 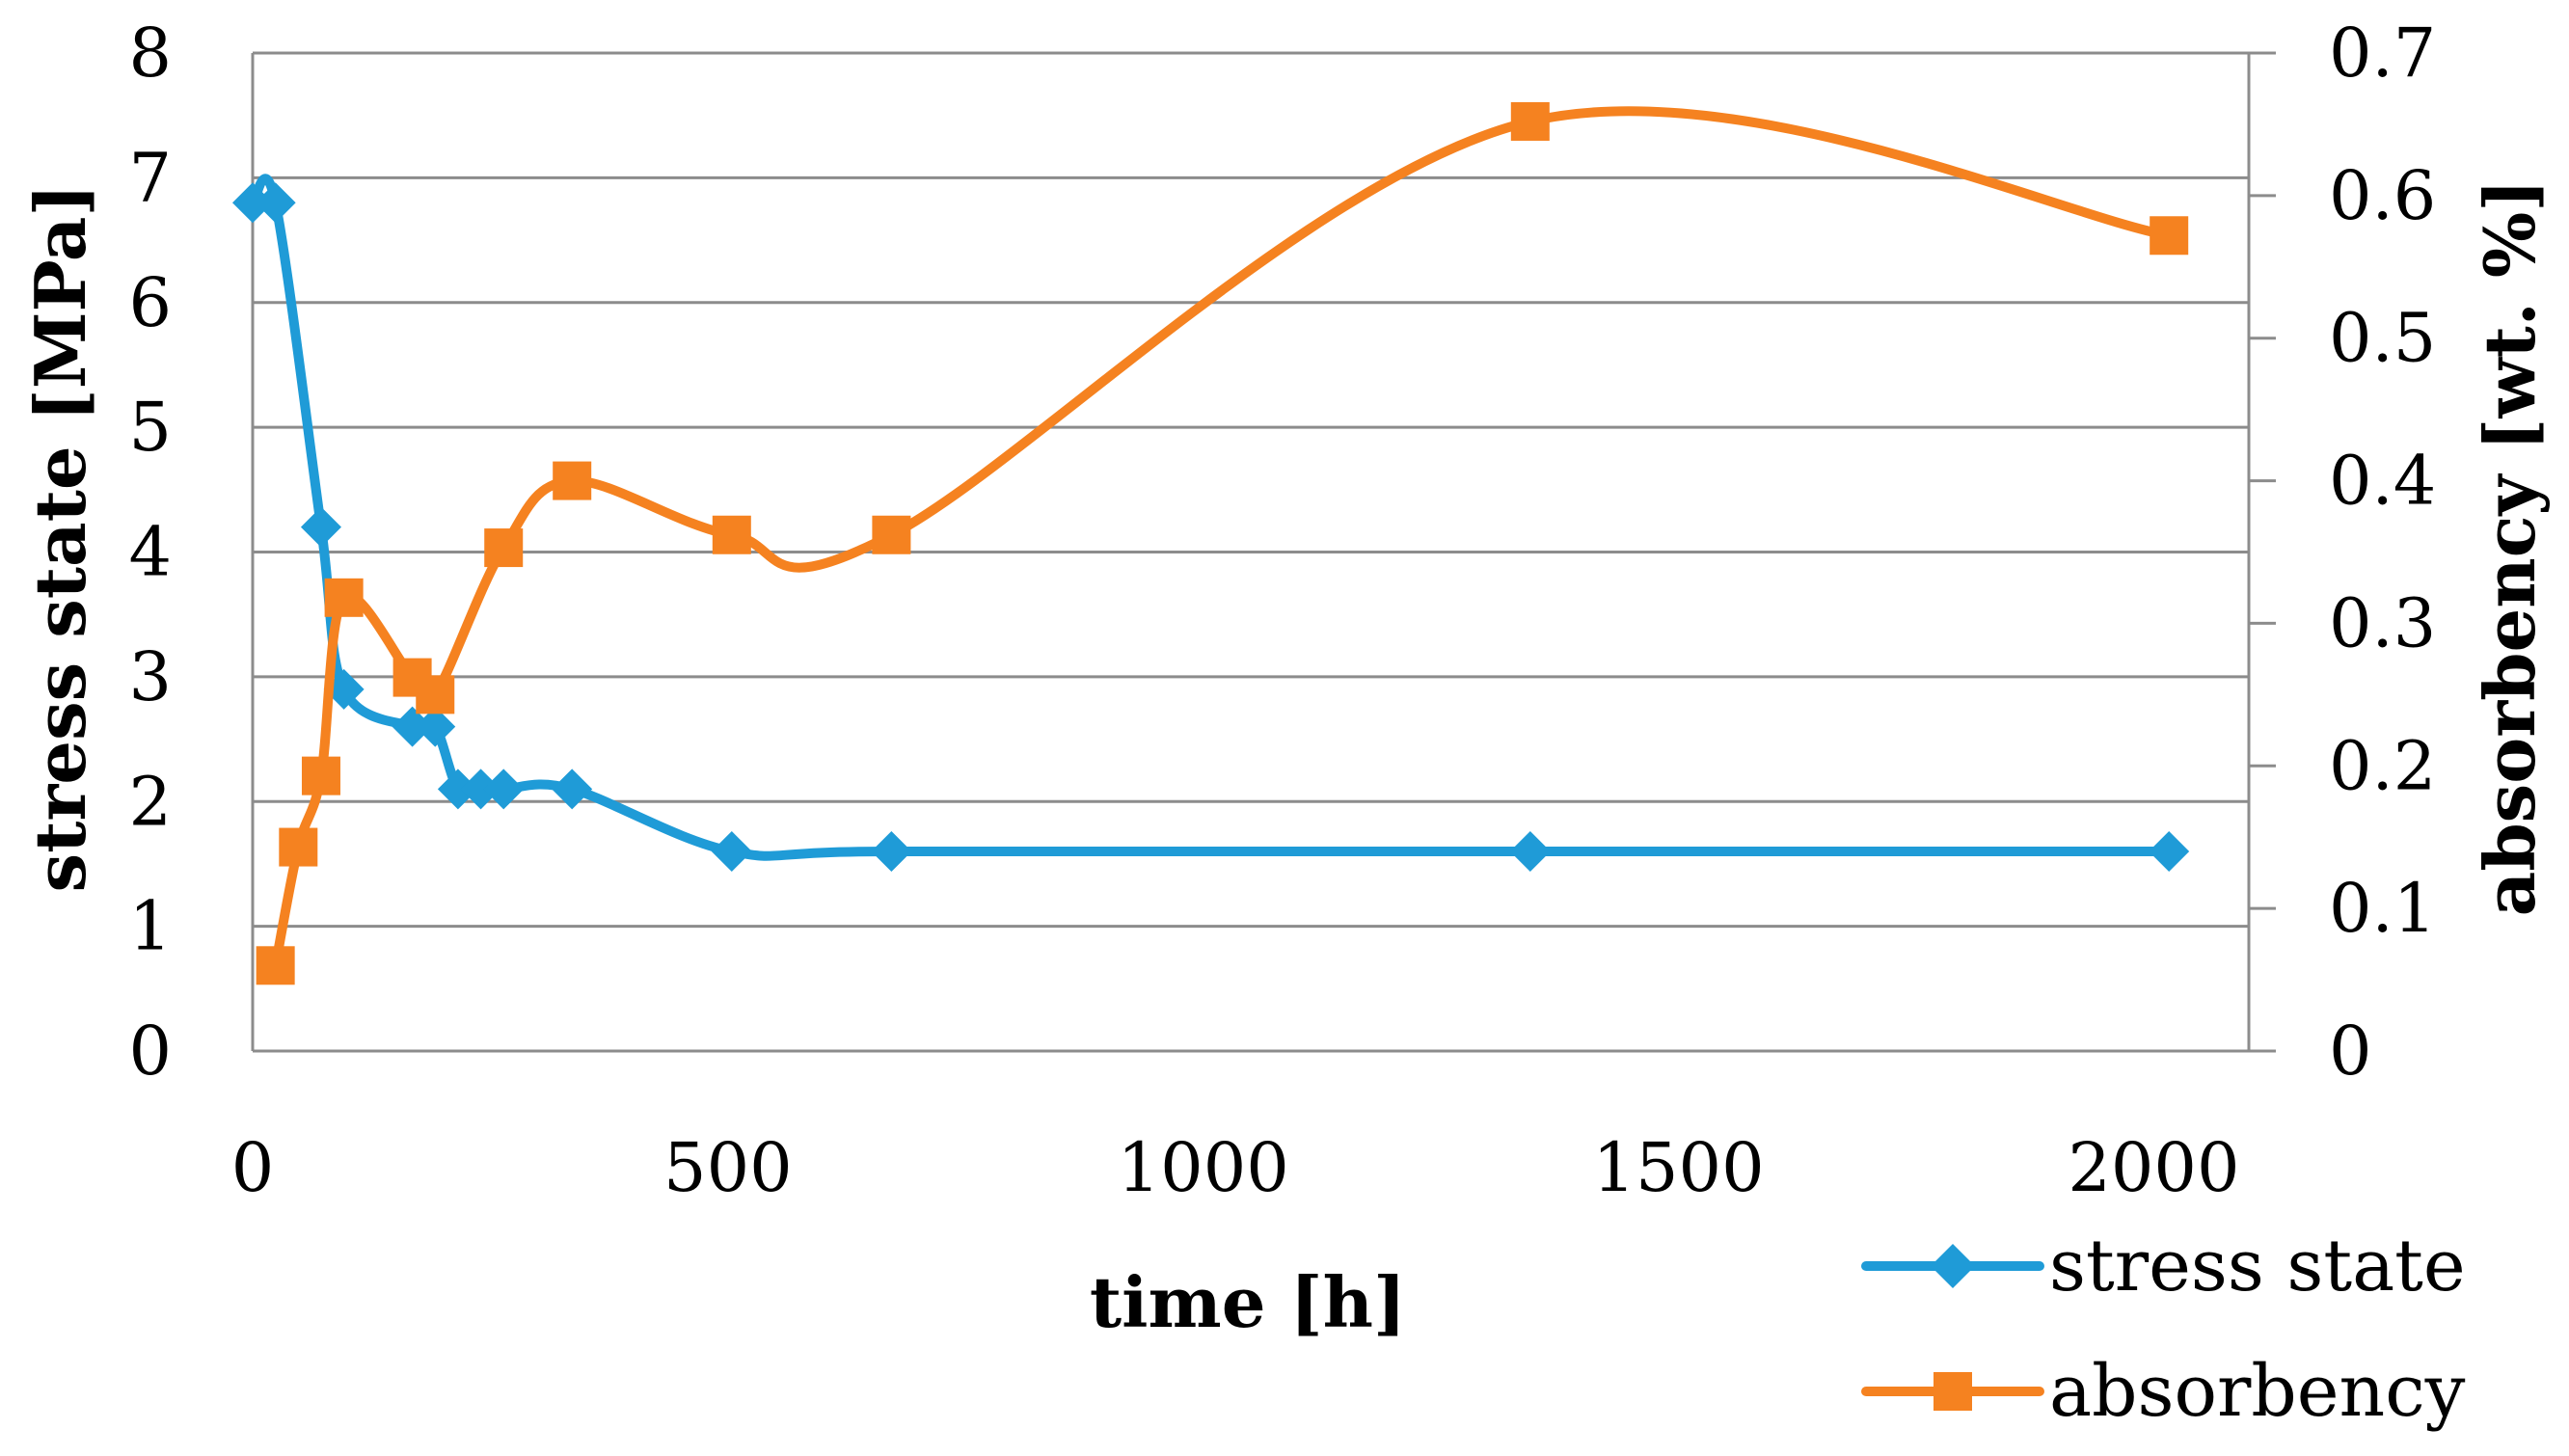 What do you see at coordinates (2510, 548) in the screenshot?
I see `y-right-axis-title: absorbency [wt. %]` at bounding box center [2510, 548].